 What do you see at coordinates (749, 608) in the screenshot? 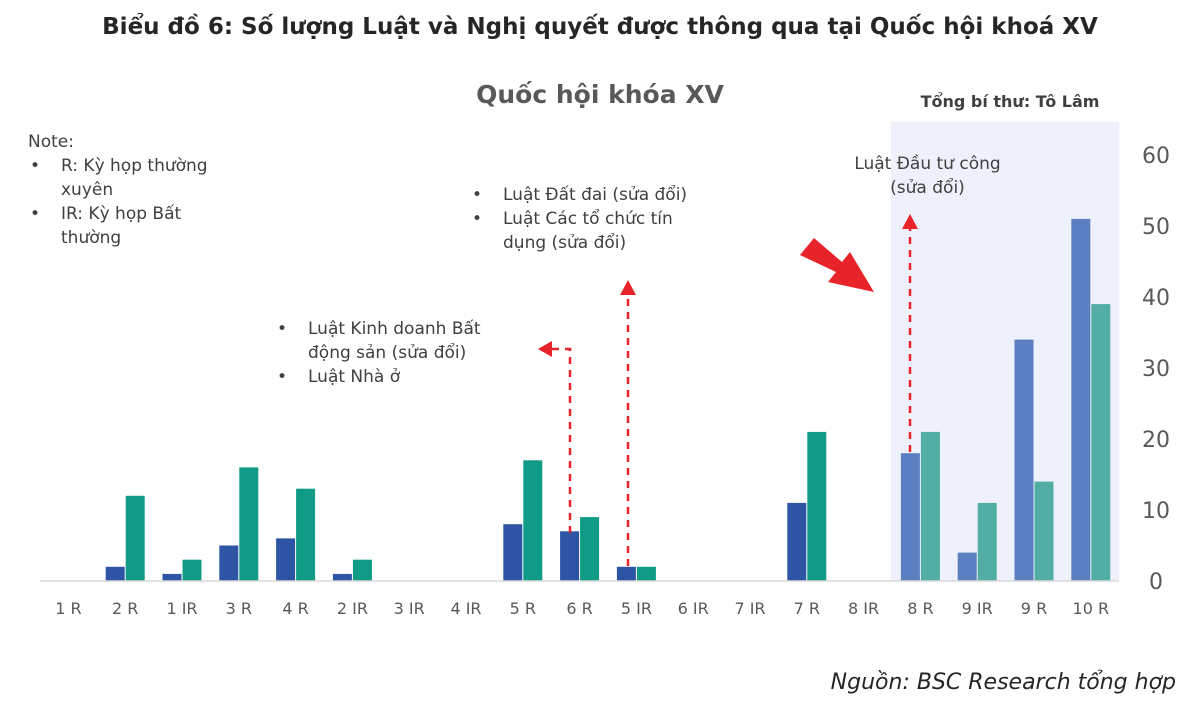
I see `x-tick-label: 7 IR` at bounding box center [749, 608].